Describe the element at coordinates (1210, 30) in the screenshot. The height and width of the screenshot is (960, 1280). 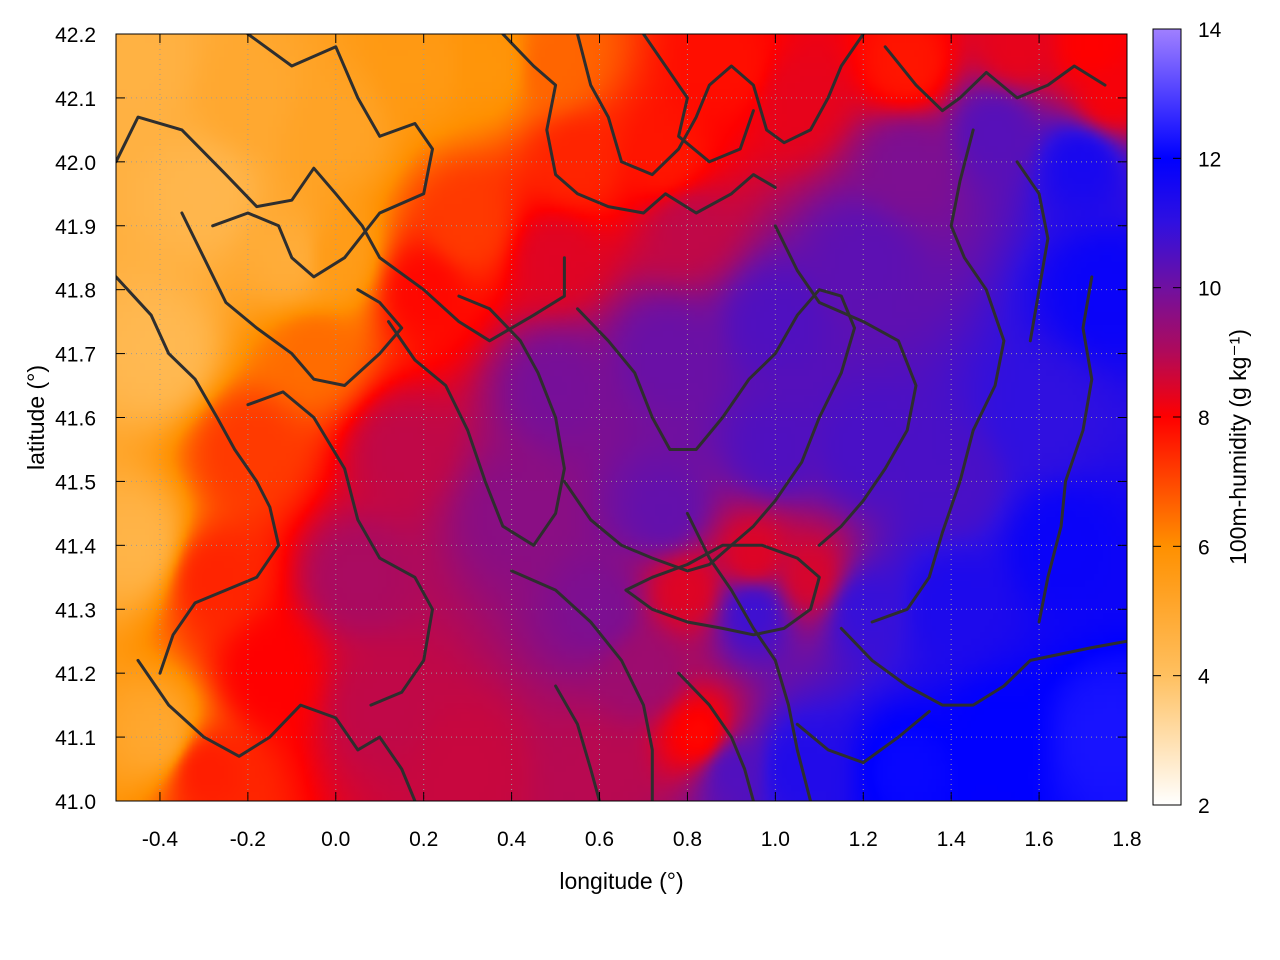
I see `colorbar-tick-label: 14` at that location.